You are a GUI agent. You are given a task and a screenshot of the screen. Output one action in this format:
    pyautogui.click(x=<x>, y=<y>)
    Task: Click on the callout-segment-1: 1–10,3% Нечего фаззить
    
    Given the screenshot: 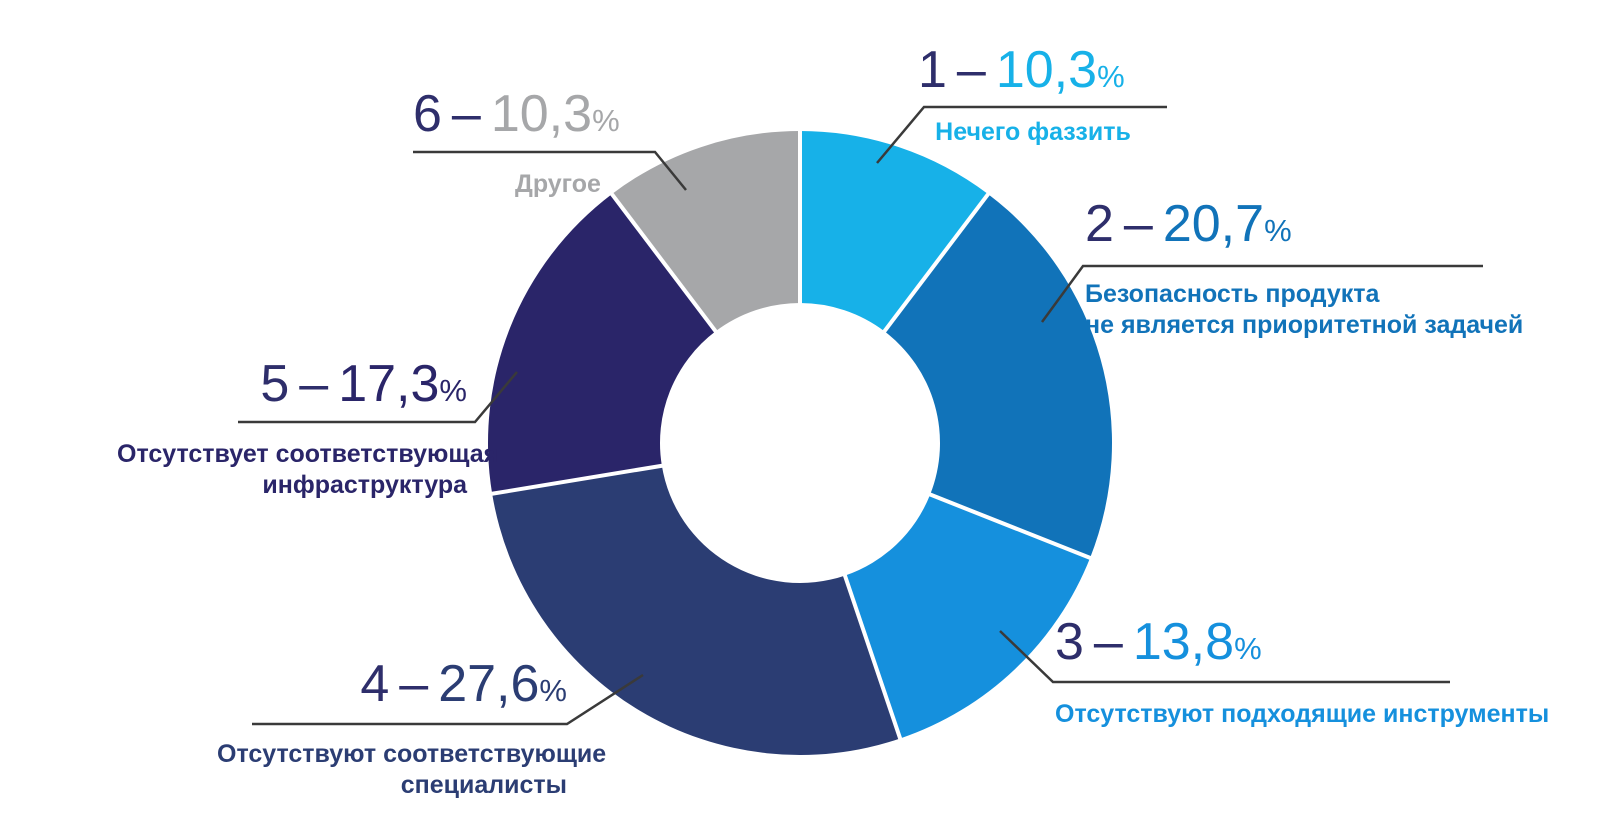 What is the action you would take?
    pyautogui.click(x=1043, y=96)
    